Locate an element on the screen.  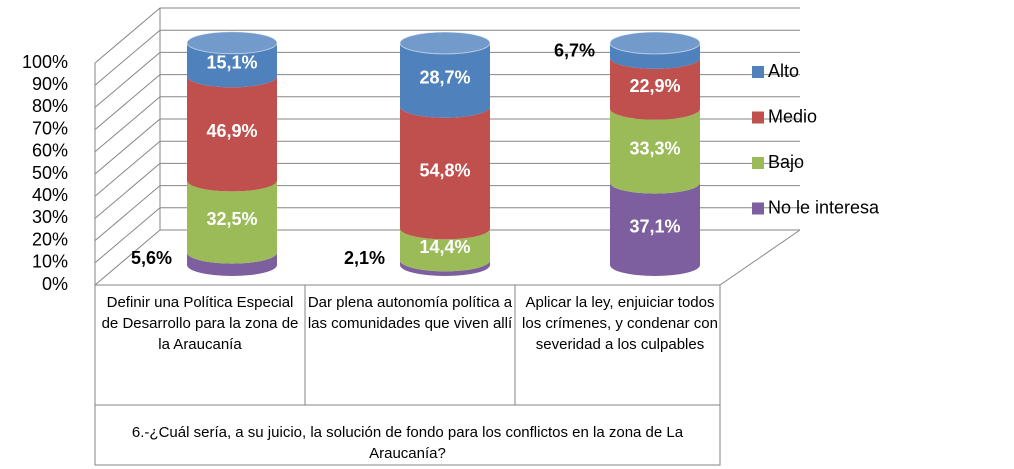
value-label: 22,9% is located at coordinates (654, 86).